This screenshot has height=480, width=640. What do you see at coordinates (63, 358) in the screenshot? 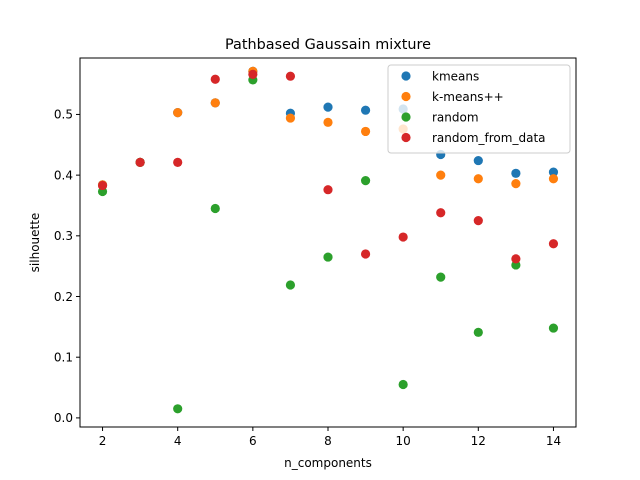
I see `y-tick-label: 0.1` at bounding box center [63, 358].